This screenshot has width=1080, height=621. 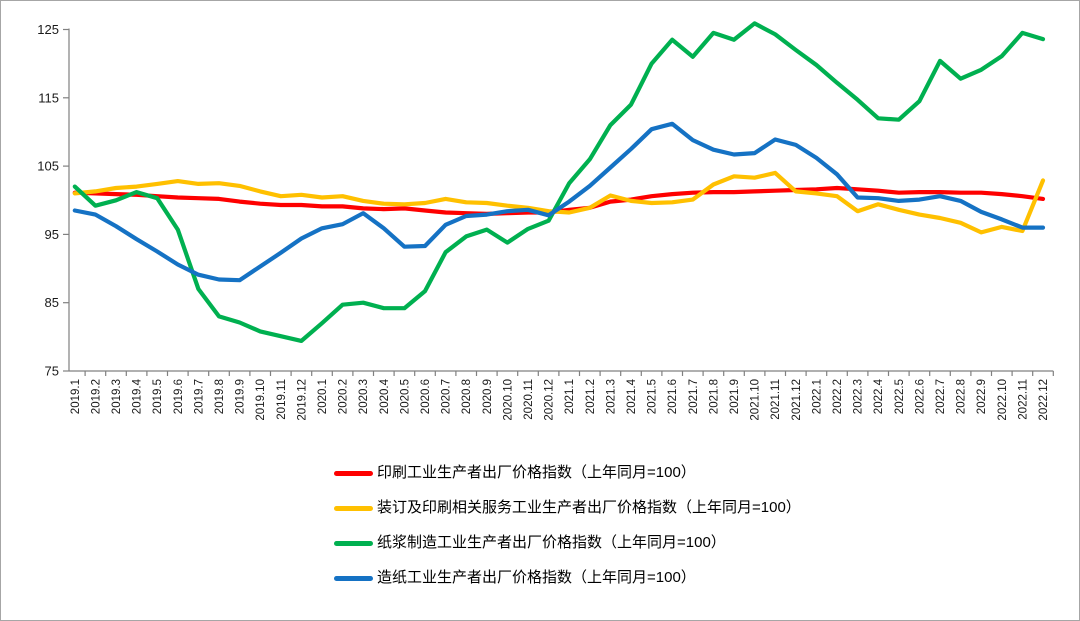 What do you see at coordinates (550, 400) in the screenshot?
I see `x-tick-label: 2020.12` at bounding box center [550, 400].